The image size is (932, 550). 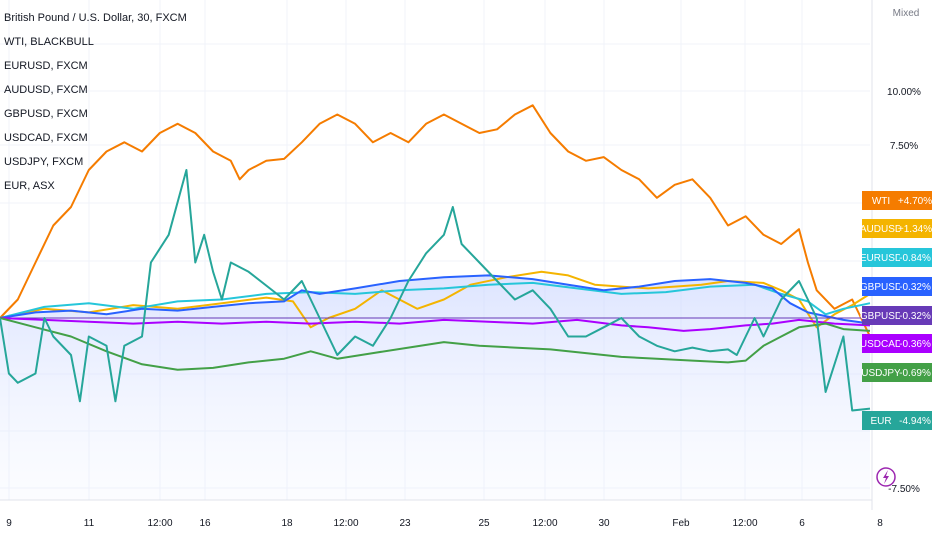 I want to click on series-tag-name: USDJPY, so click(x=881, y=373).